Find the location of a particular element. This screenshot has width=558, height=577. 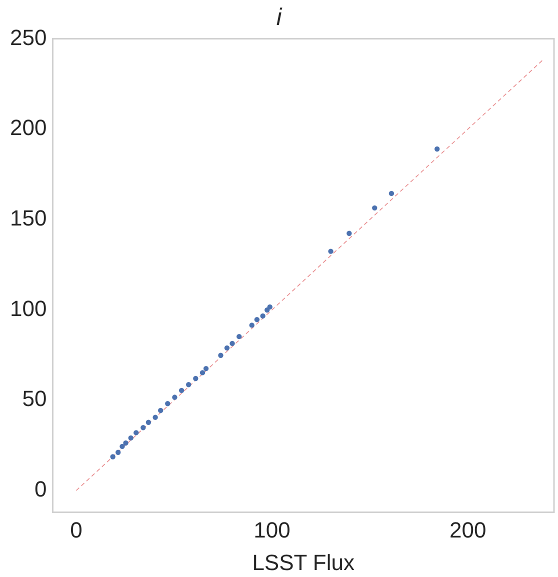

x-tick-label: 100 is located at coordinates (272, 529).